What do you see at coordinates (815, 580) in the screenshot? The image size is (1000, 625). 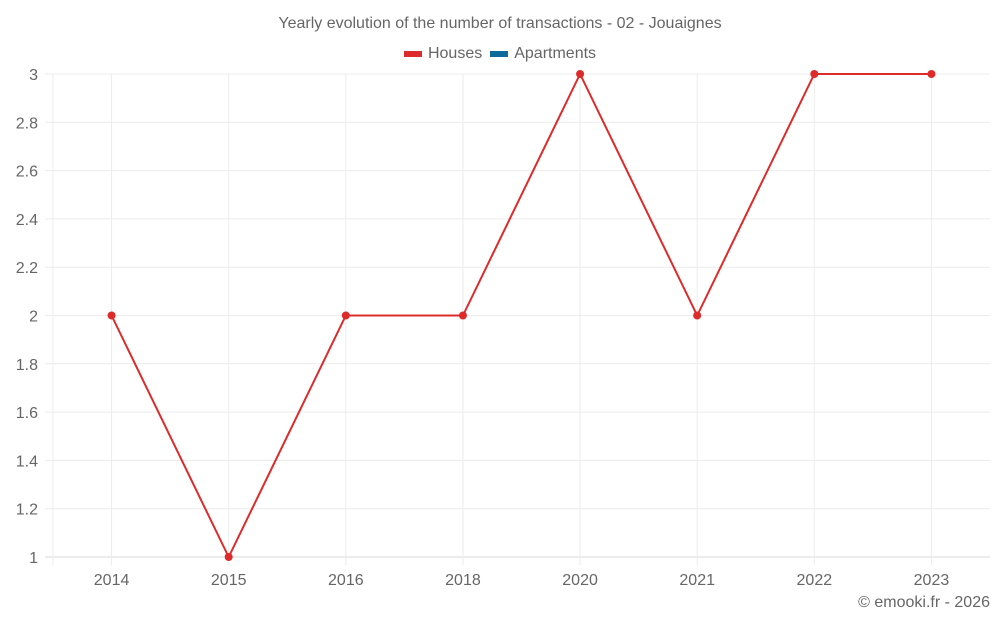 I see `x-tick-label: 2022` at bounding box center [815, 580].